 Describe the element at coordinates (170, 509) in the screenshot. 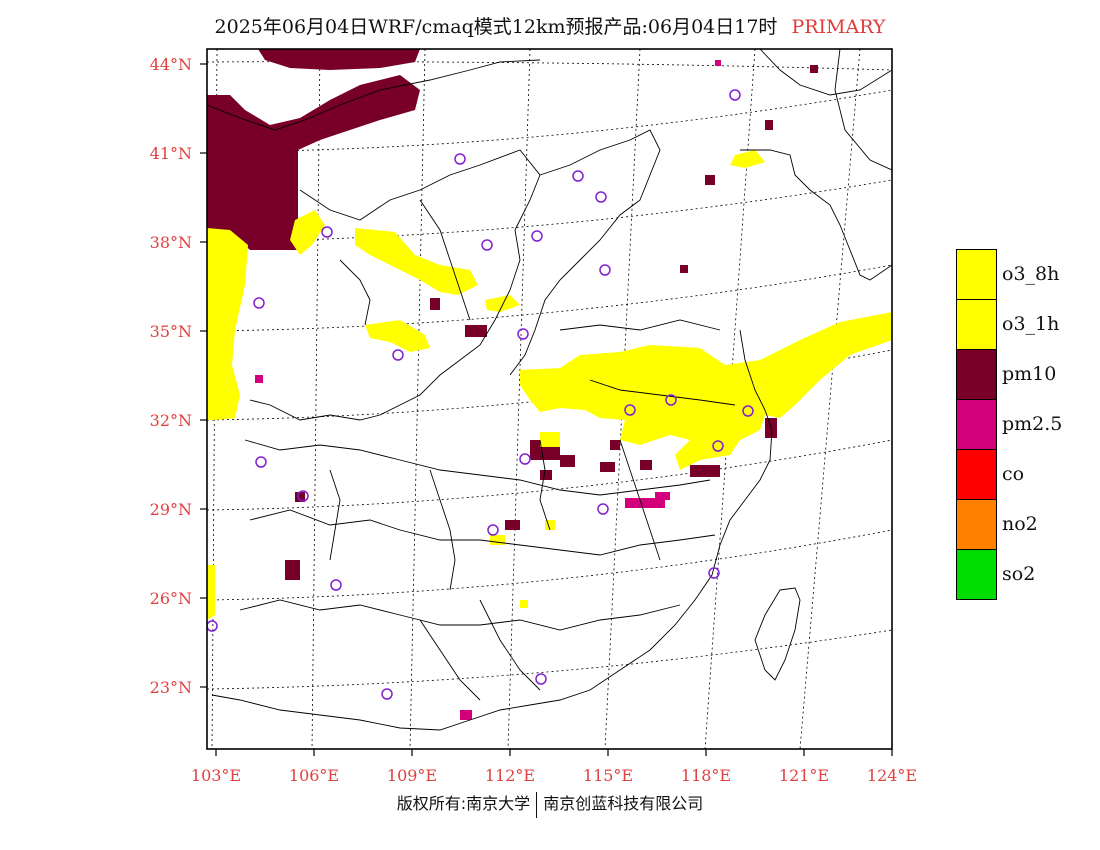

I see `lat-label: 29°N` at that location.